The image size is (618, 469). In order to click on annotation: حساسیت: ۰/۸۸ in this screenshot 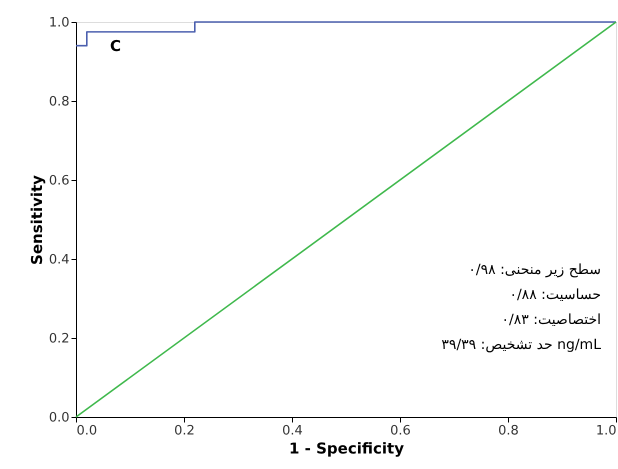, I will do `click(555, 295)`.